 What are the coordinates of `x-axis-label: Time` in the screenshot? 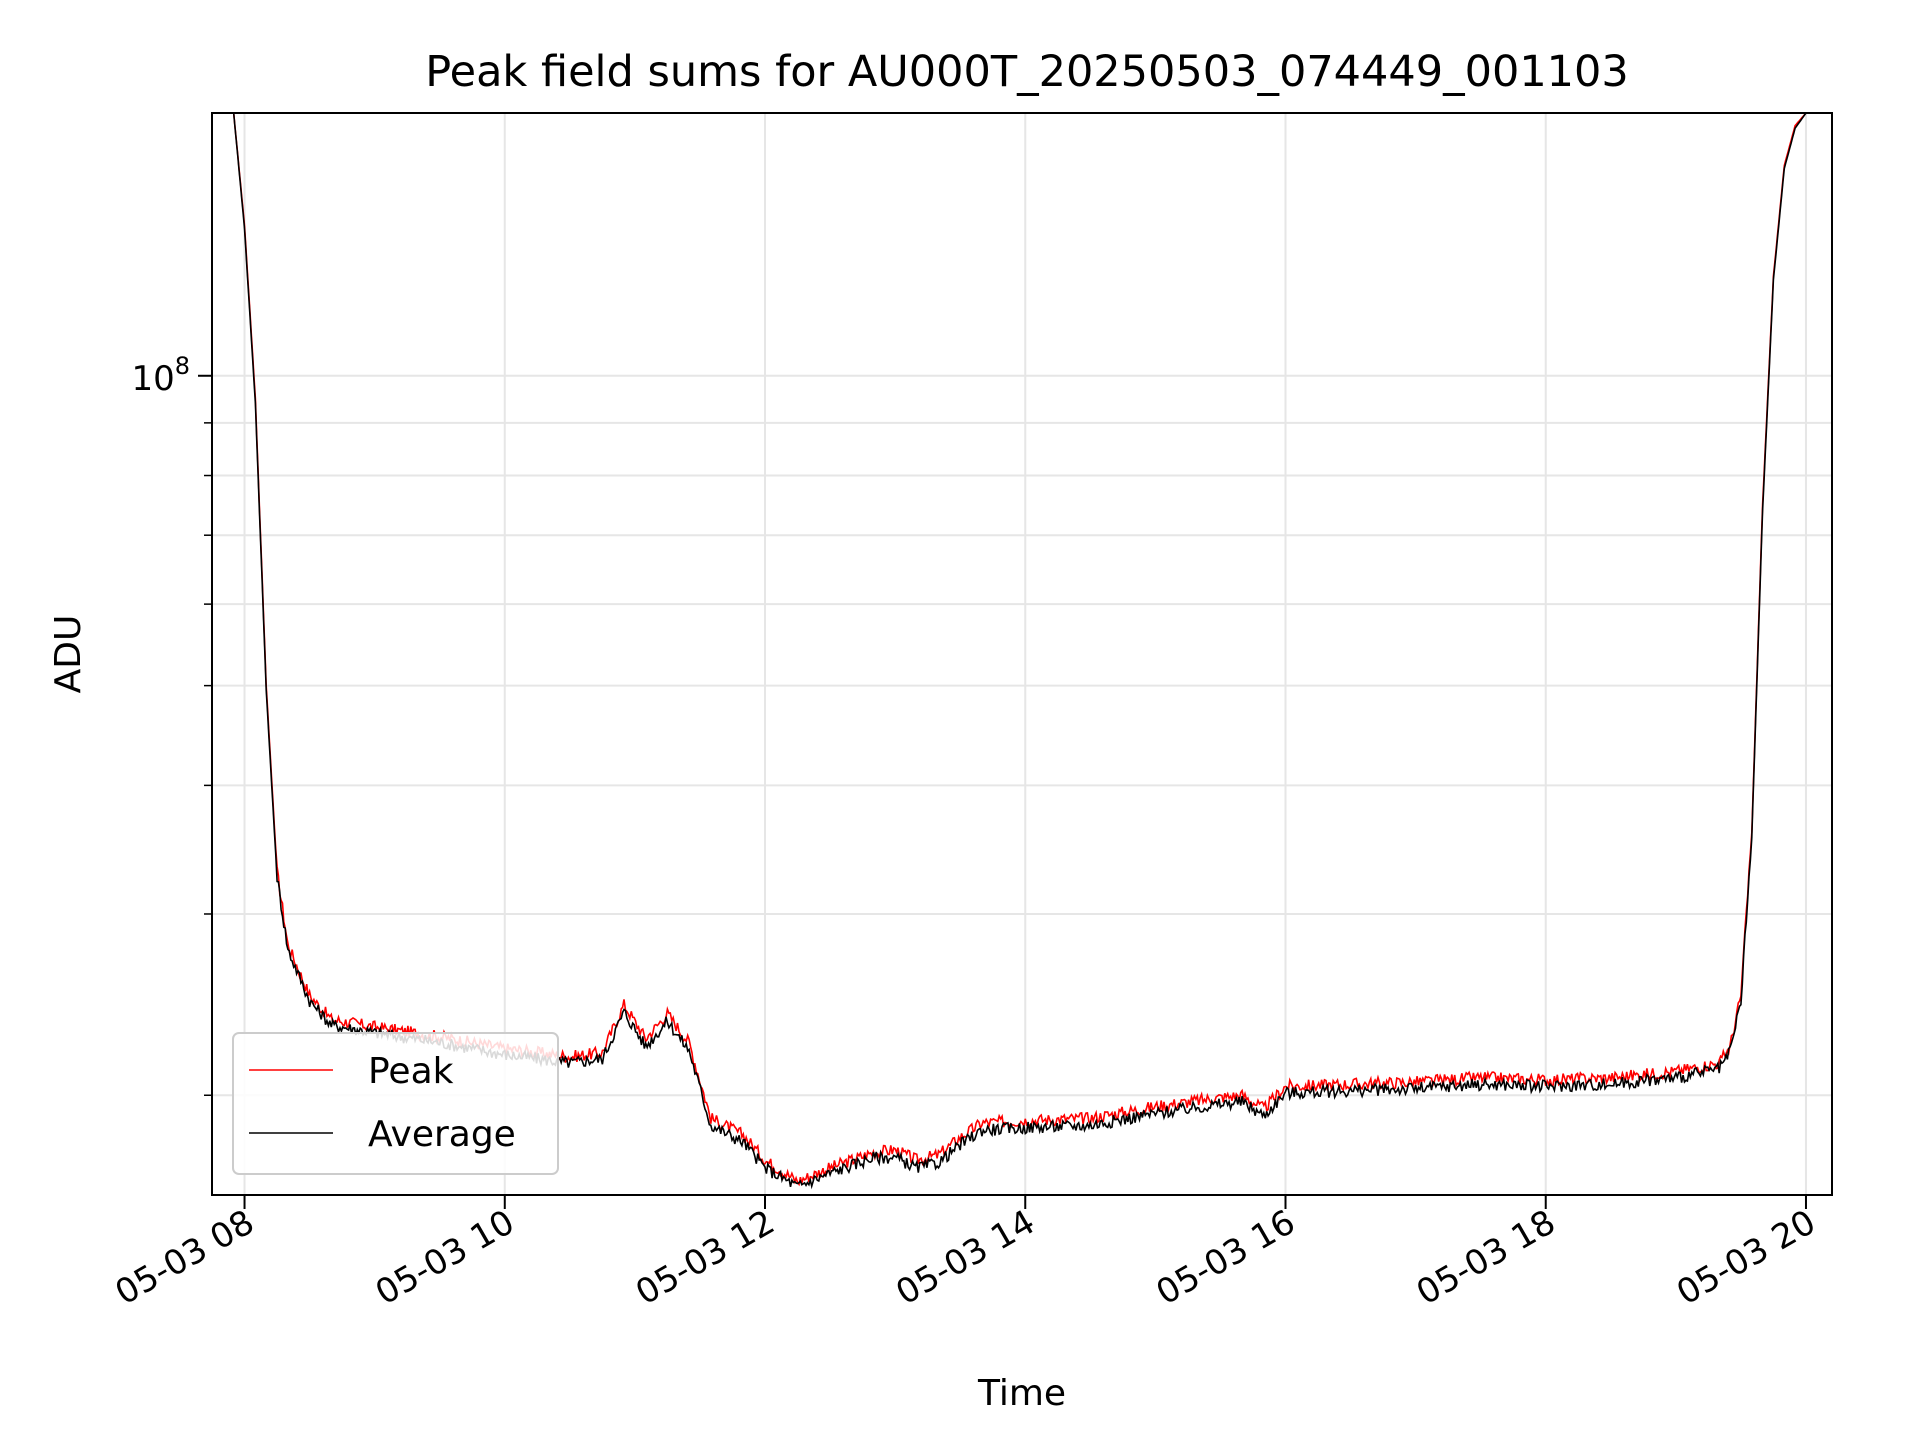 It's located at (1021, 1393).